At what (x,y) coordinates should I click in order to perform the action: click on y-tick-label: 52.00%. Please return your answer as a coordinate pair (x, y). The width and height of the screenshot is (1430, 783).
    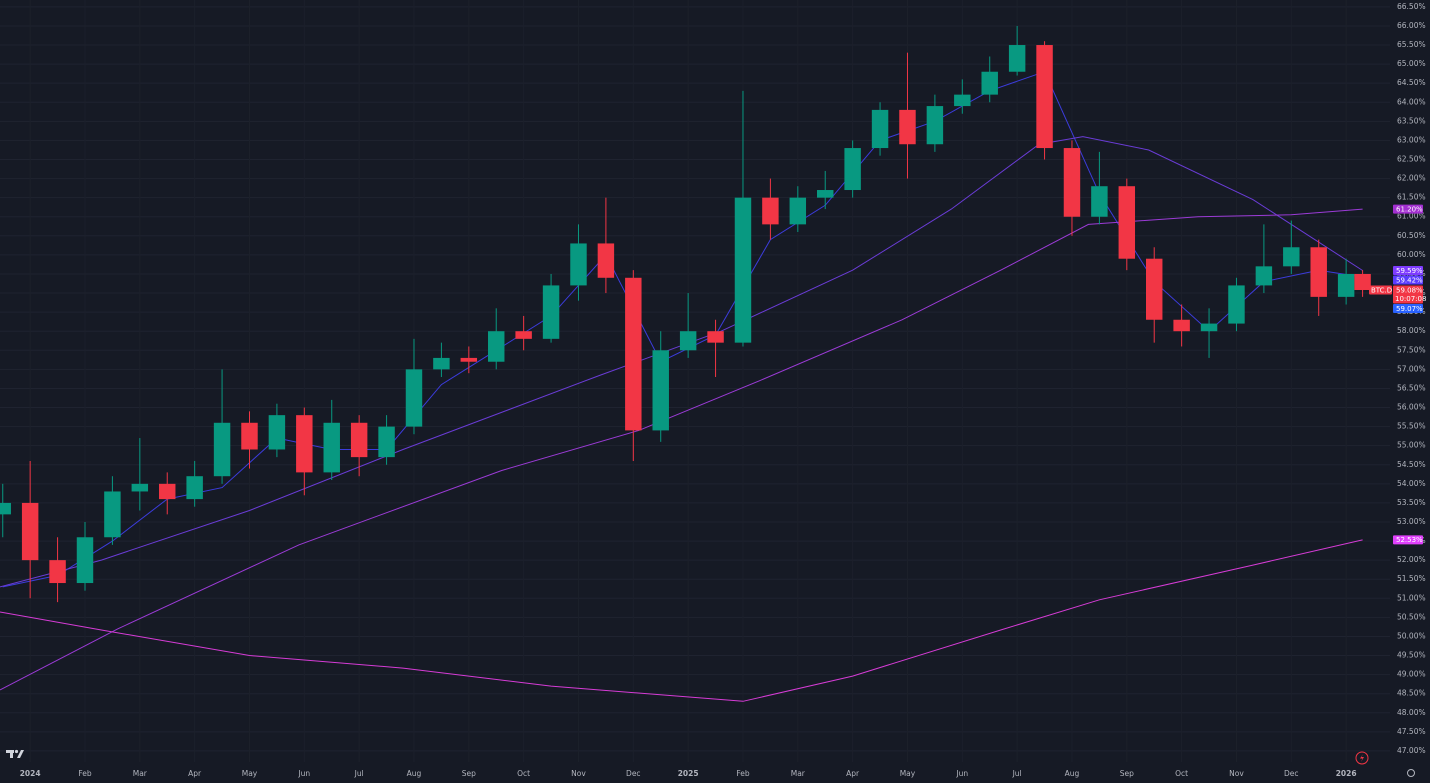
    Looking at the image, I should click on (1411, 559).